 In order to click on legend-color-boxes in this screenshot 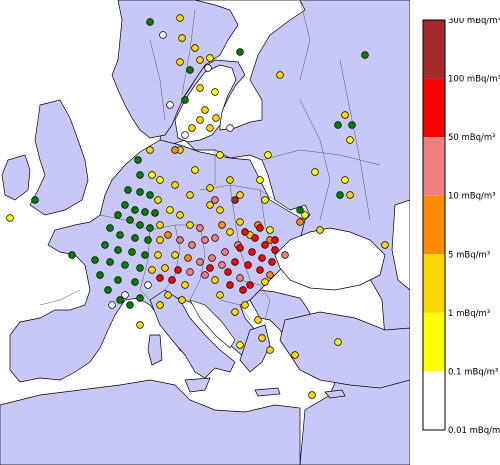, I will do `click(434, 225)`.